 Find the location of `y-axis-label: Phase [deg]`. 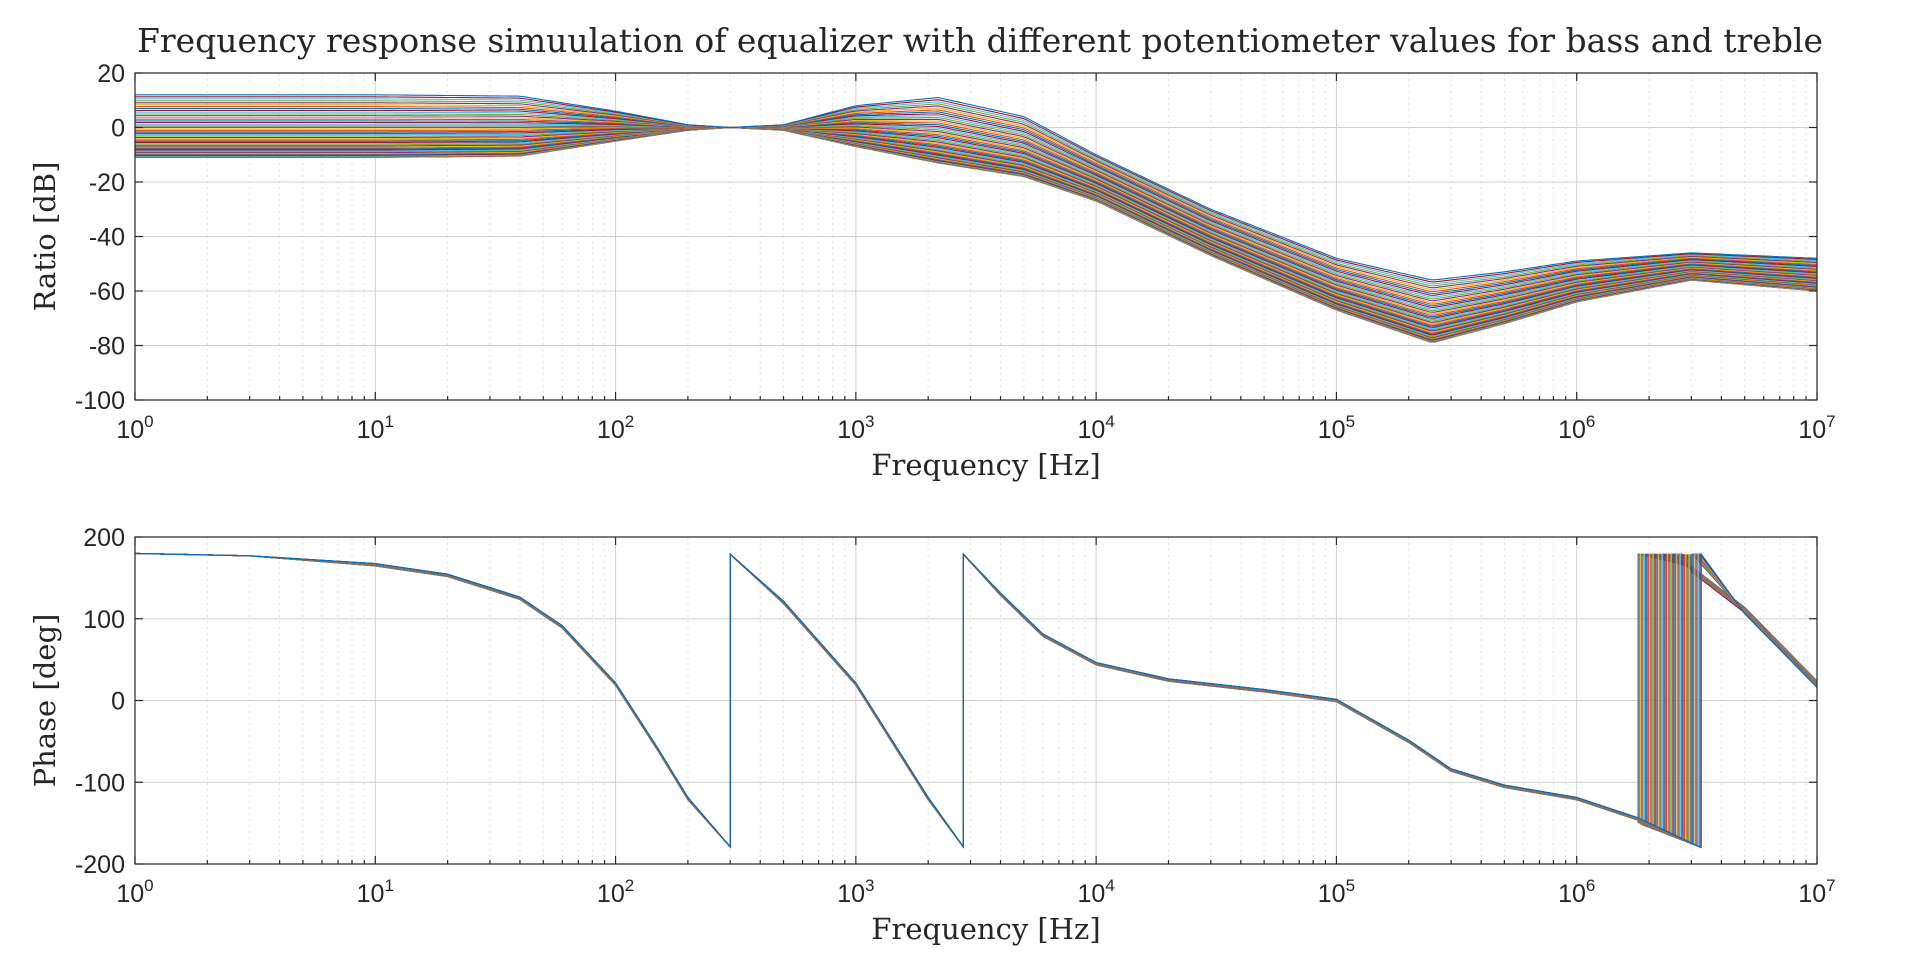

y-axis-label: Phase [deg] is located at coordinates (45, 701).